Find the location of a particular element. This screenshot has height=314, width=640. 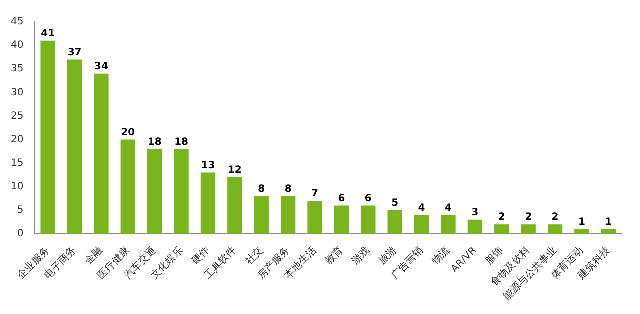

x-tick-label: 服饰 is located at coordinates (494, 256).